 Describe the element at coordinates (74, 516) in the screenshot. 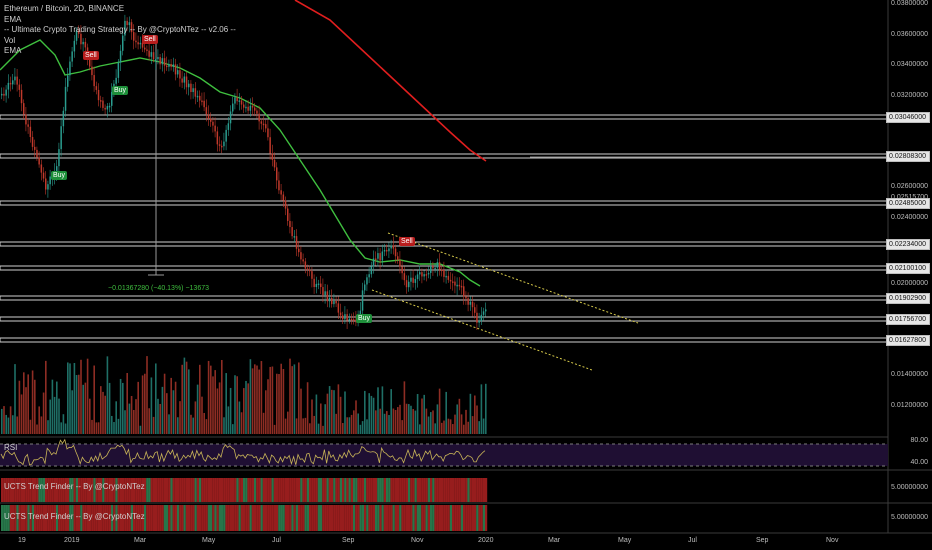

I see `trend-pane-2-title: UCTS Trend Finder -- By @CryptoNTez` at that location.